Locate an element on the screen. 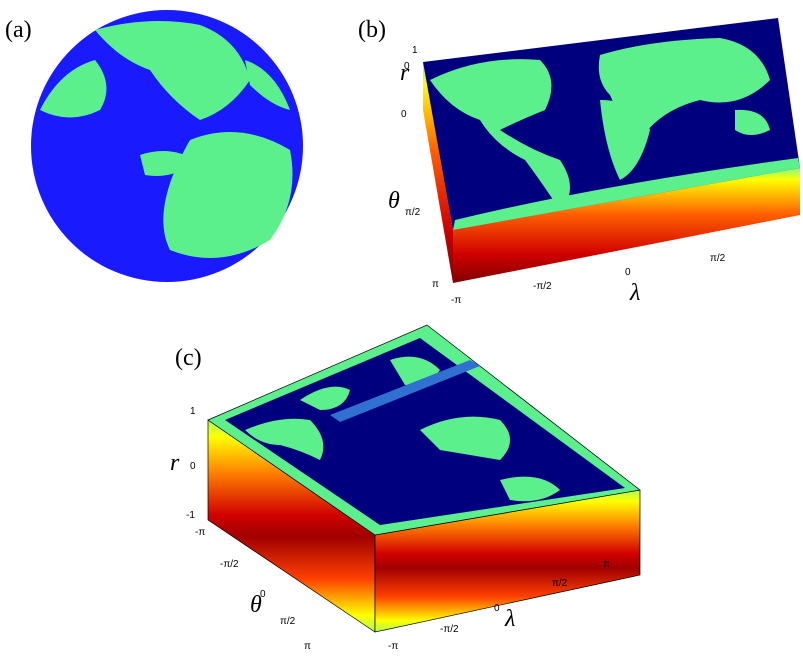 Image resolution: width=803 pixels, height=656 pixels. panel-label: (c) is located at coordinates (188, 358).